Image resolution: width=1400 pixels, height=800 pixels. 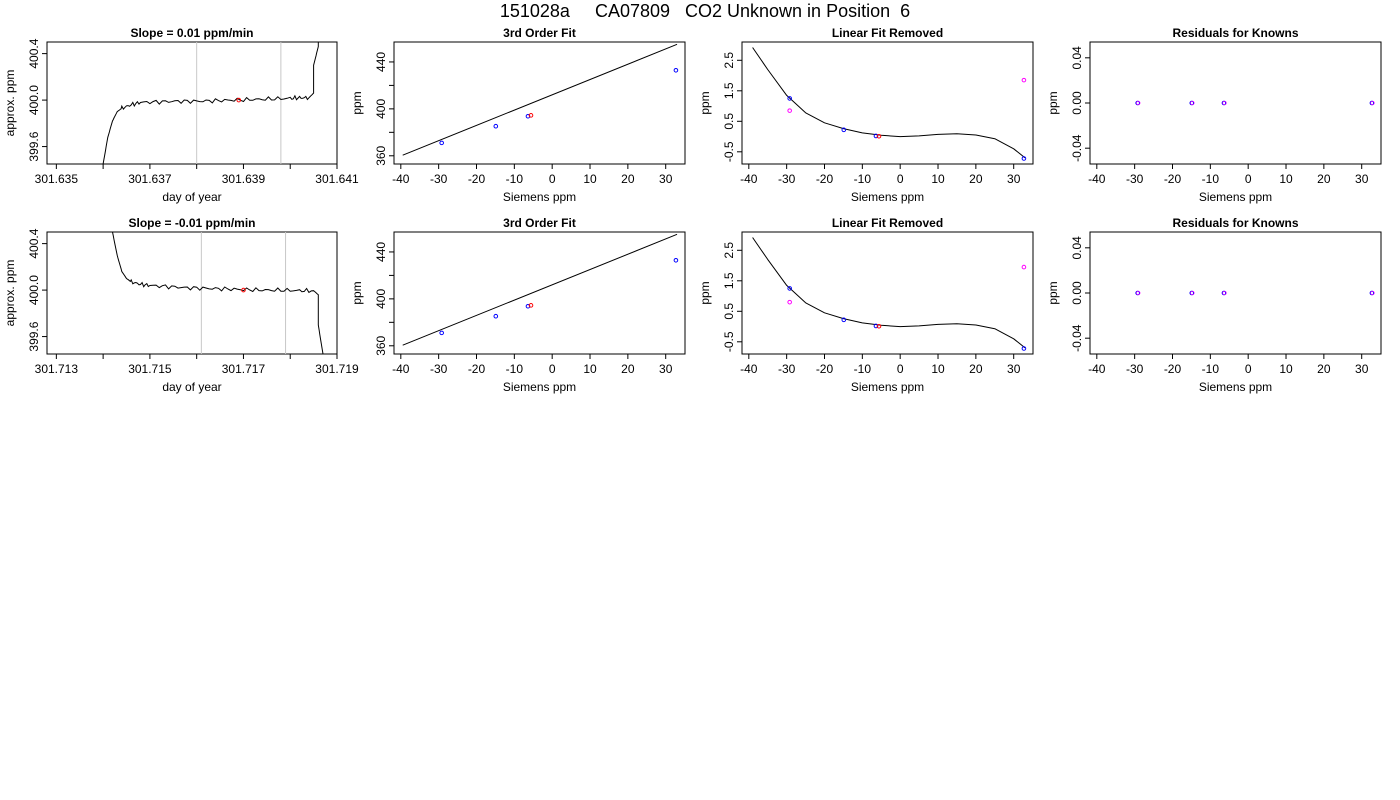 I want to click on panel-title: Residuals for Knowns, so click(x=1235, y=223).